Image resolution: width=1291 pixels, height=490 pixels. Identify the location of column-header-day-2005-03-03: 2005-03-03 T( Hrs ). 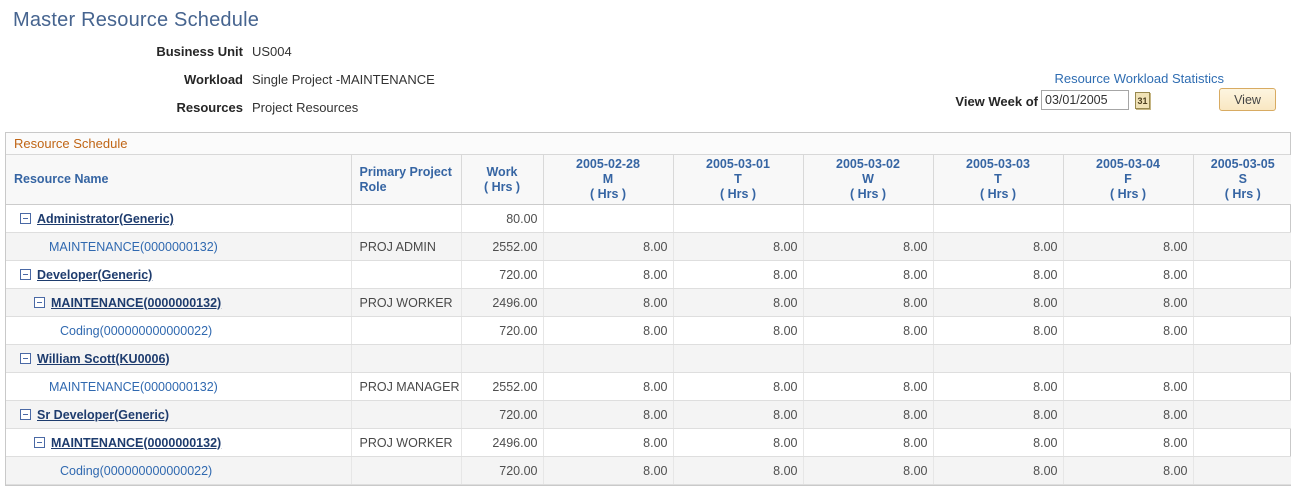
(998, 180).